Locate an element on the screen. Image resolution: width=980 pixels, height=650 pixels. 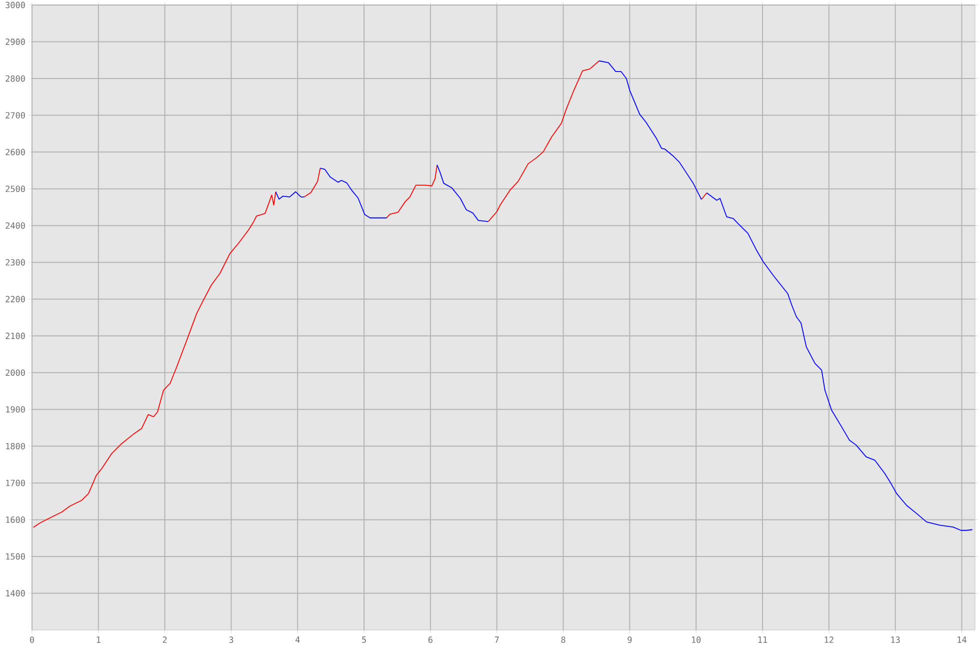
y-tick-label: 2100 is located at coordinates (15, 336).